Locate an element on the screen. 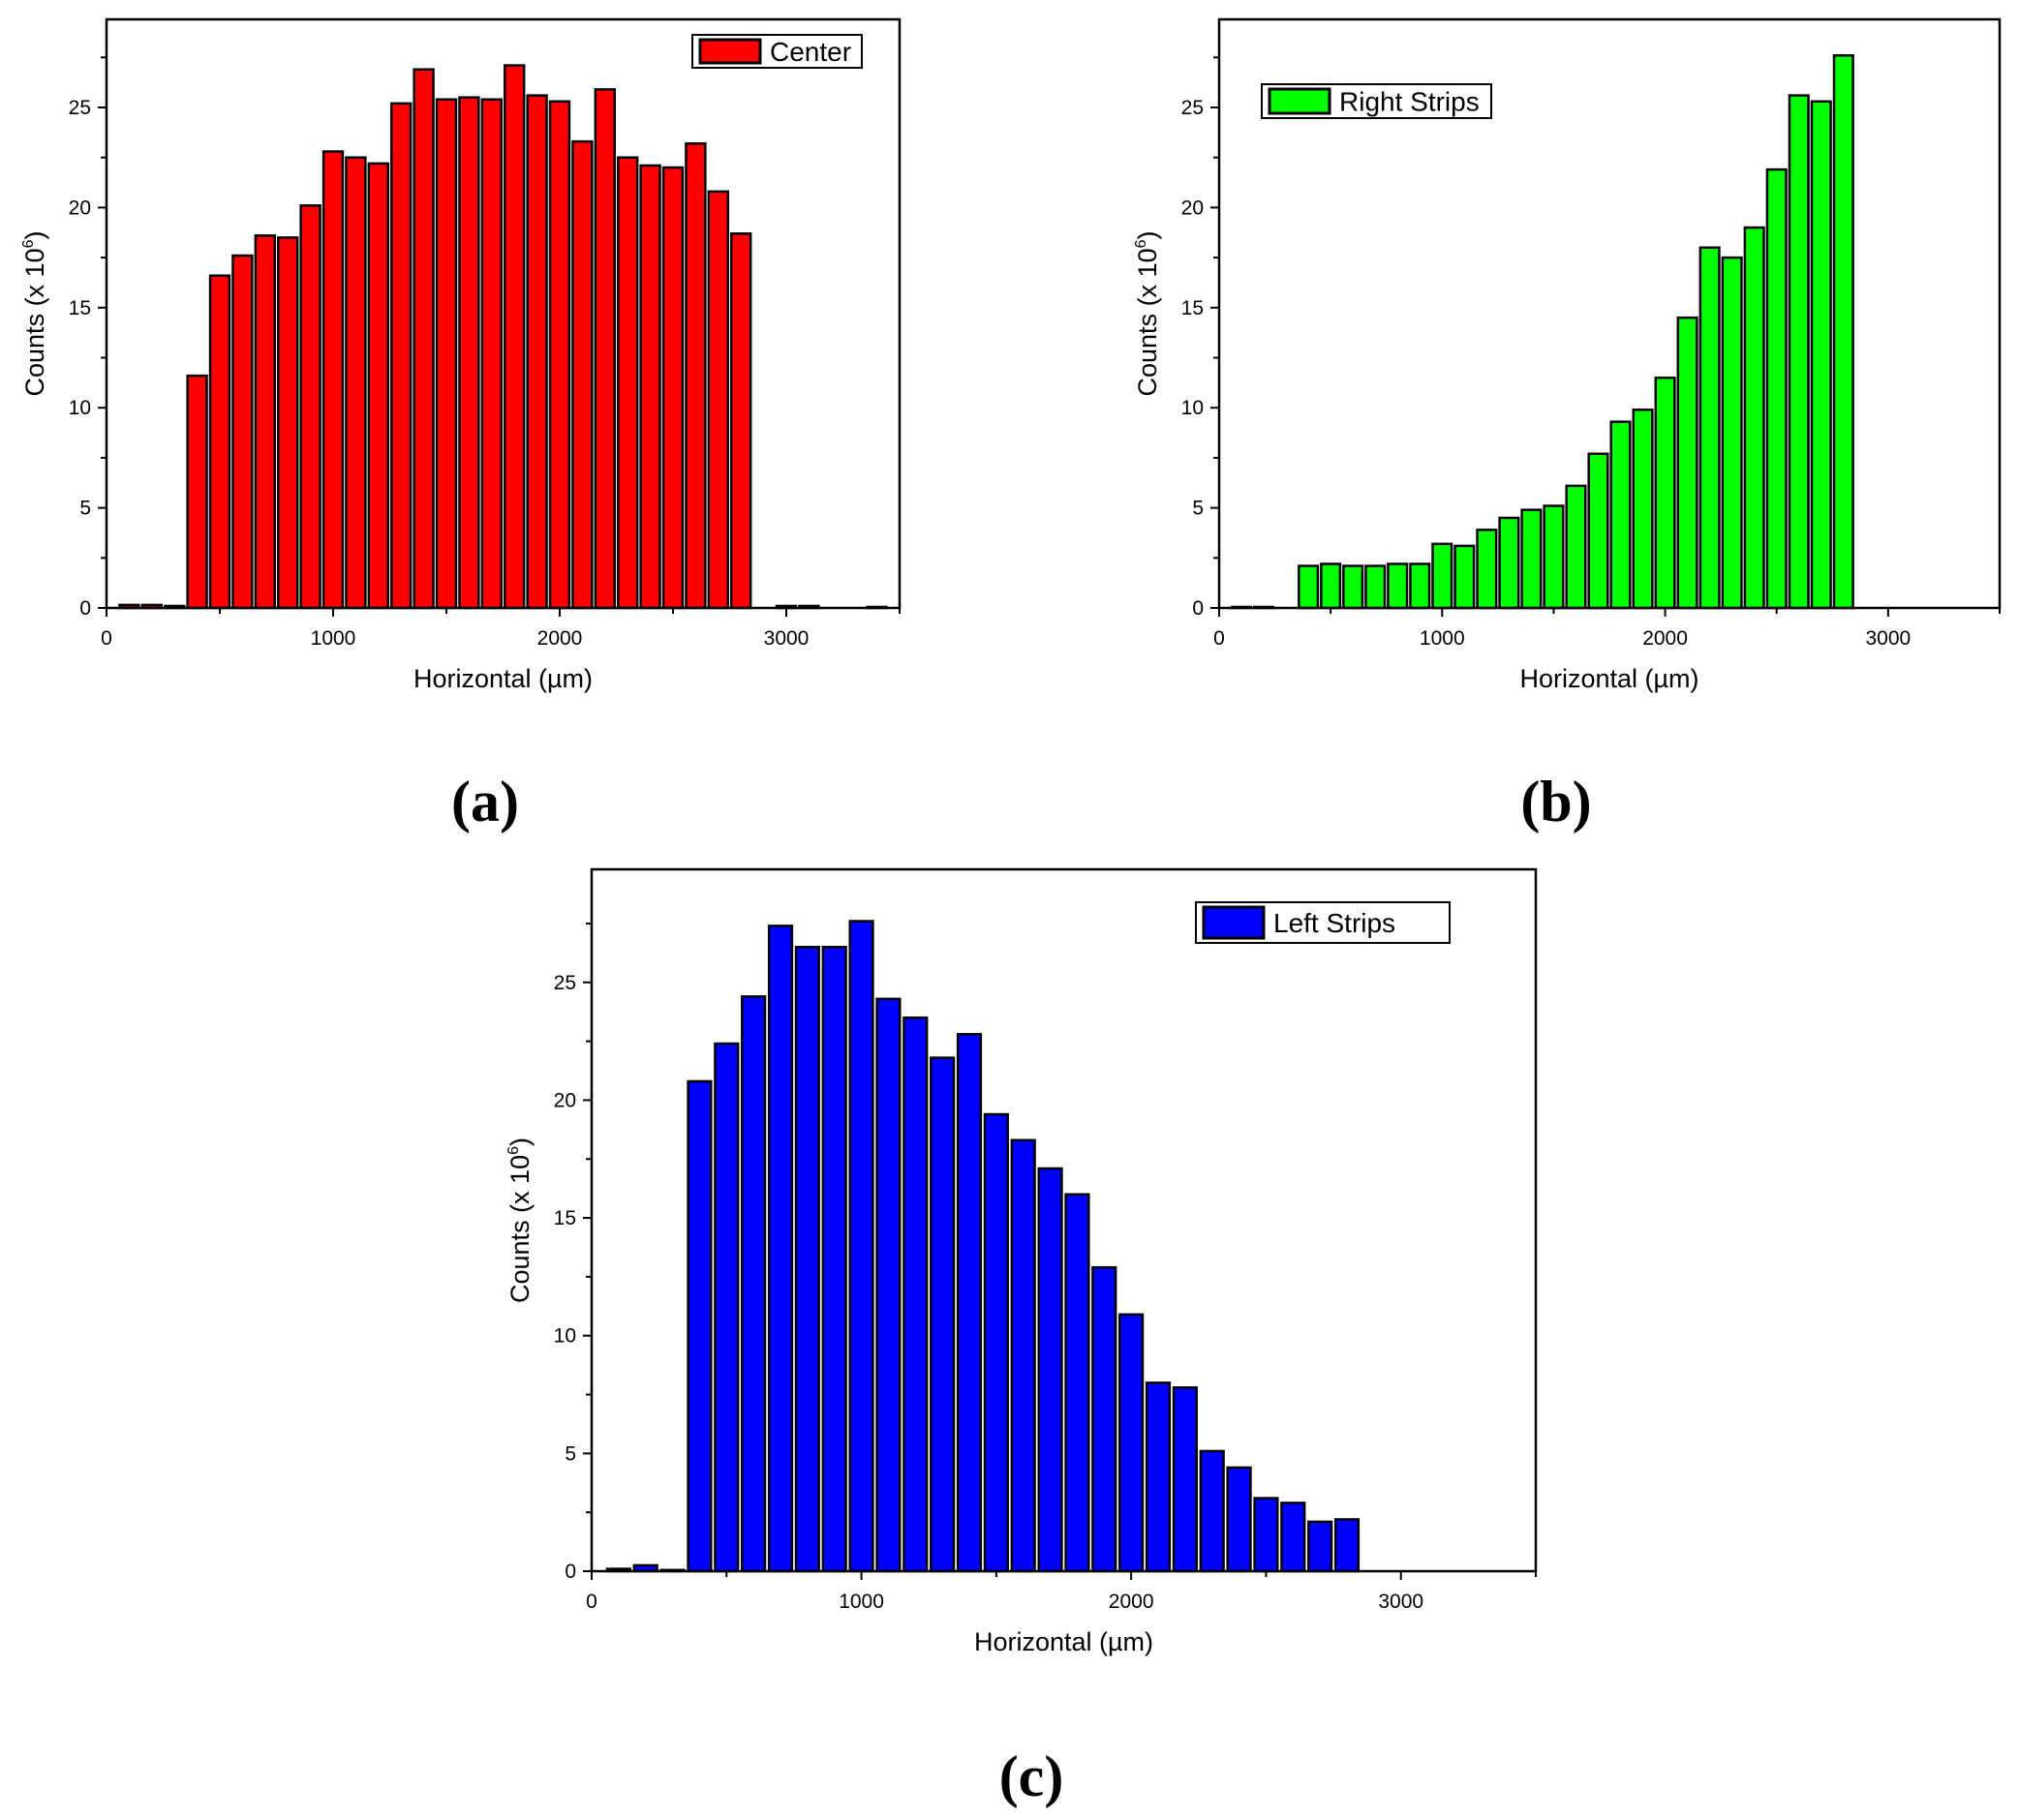 This screenshot has height=1820, width=2019. panel-label: (c) is located at coordinates (1032, 1776).